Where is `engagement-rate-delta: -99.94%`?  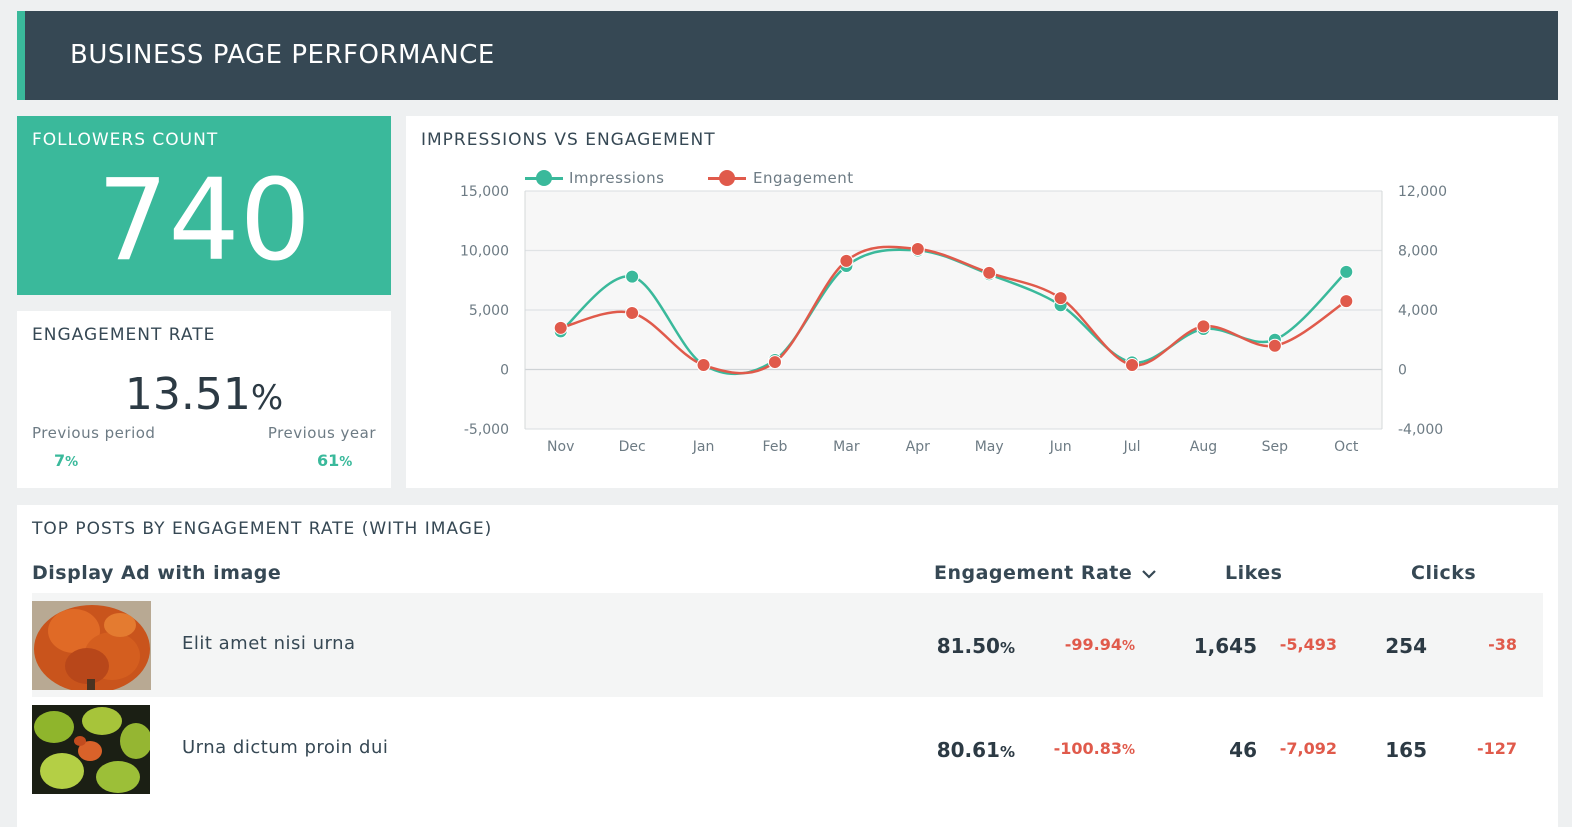 engagement-rate-delta: -99.94% is located at coordinates (1083, 644).